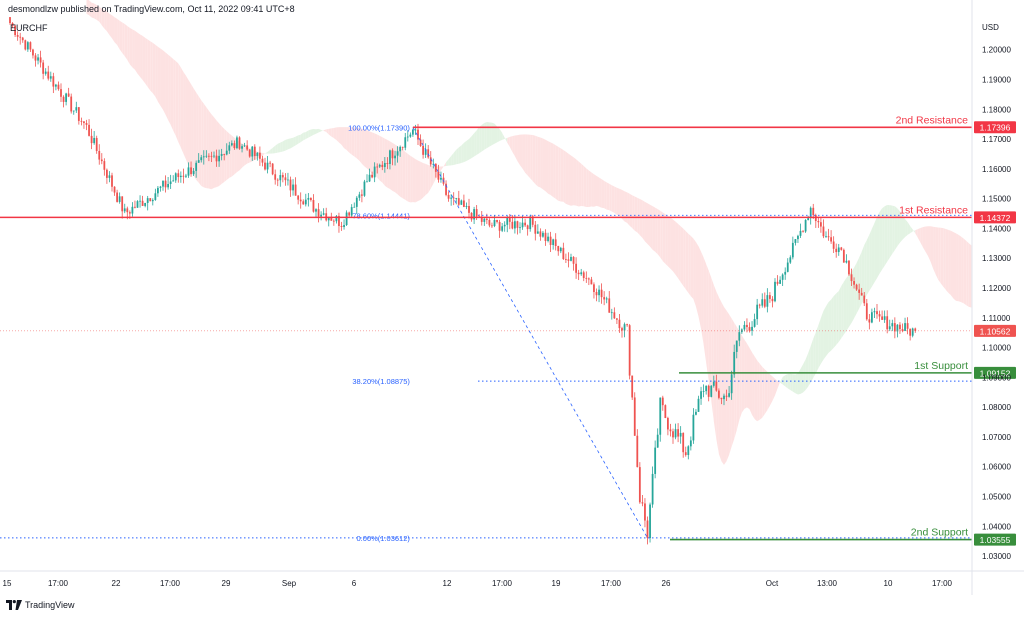 The width and height of the screenshot is (1024, 622). I want to click on price-tick-label: 1.12000, so click(996, 288).